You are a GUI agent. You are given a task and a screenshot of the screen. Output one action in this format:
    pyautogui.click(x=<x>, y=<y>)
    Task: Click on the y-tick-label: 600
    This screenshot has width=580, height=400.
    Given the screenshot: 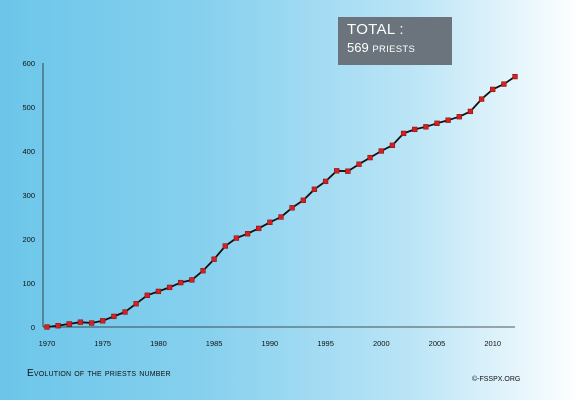 What is the action you would take?
    pyautogui.click(x=28, y=63)
    